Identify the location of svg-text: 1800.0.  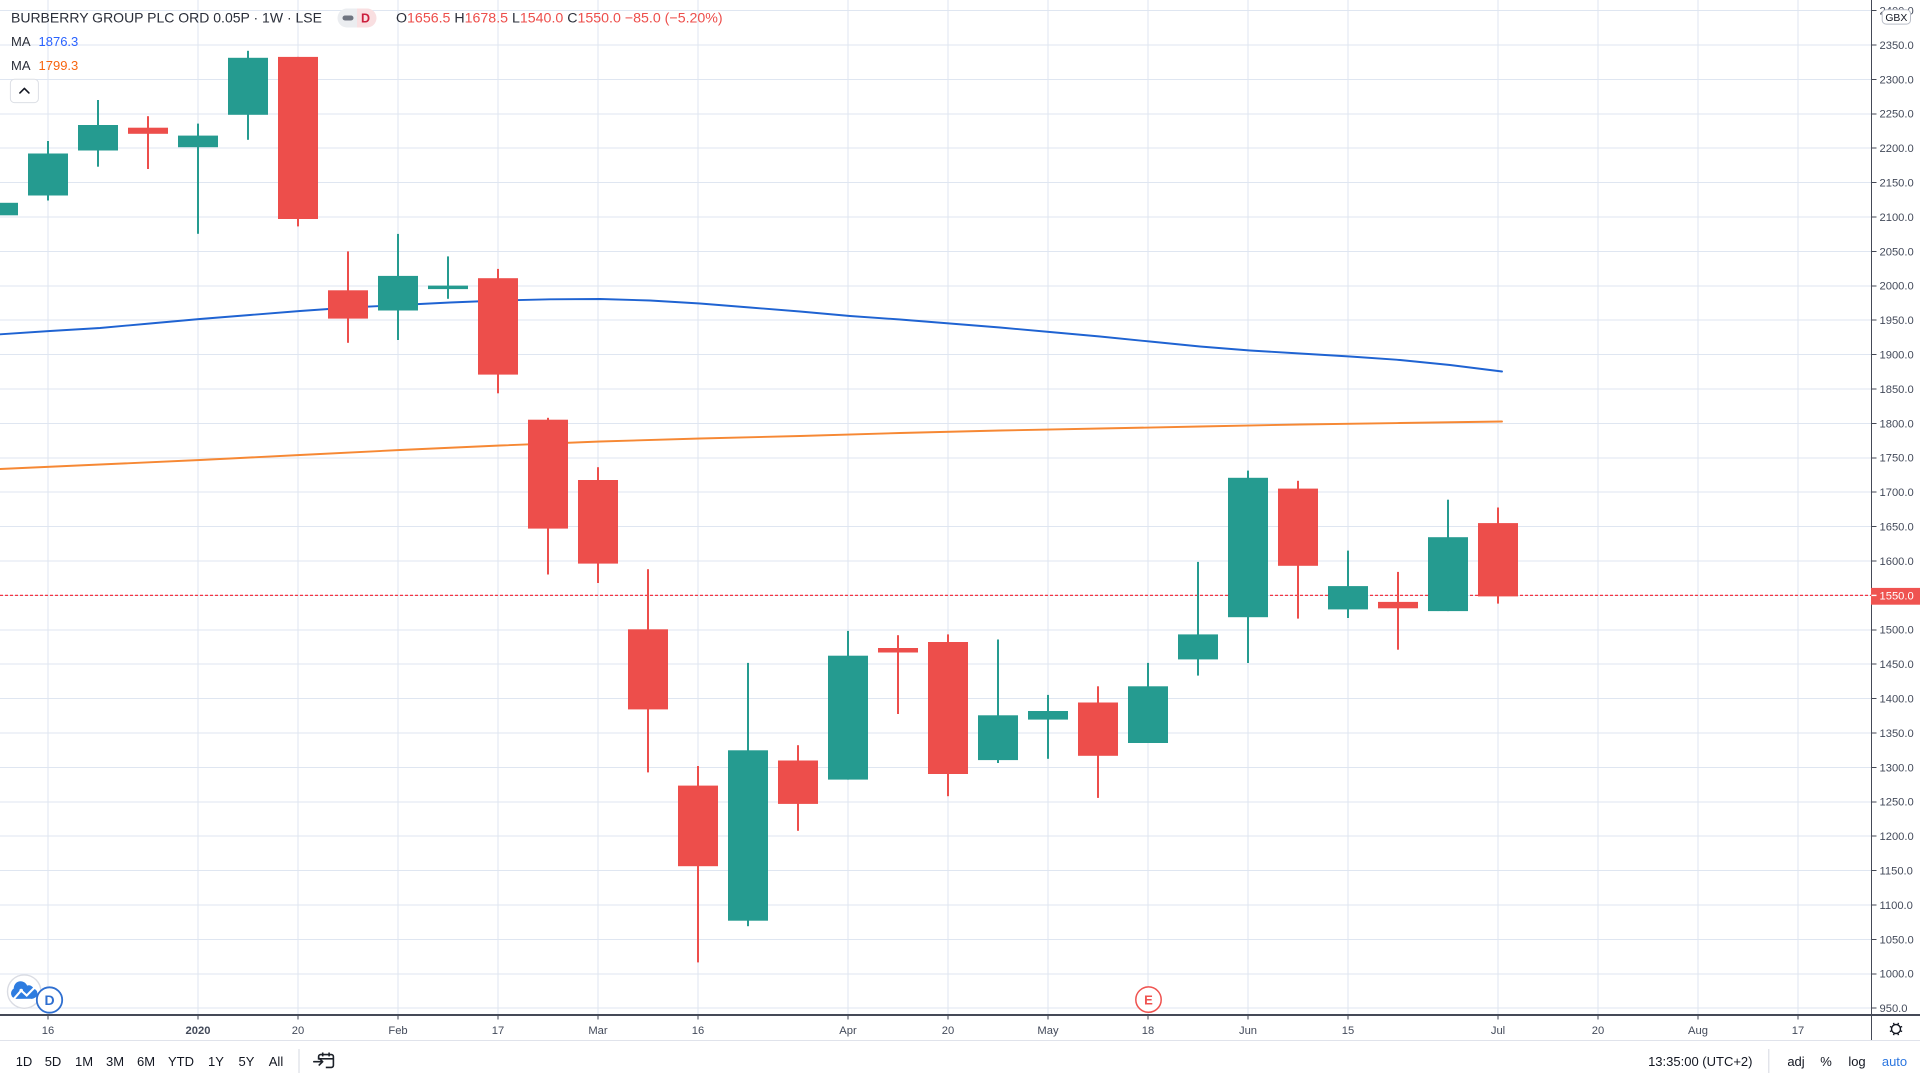
(1897, 424).